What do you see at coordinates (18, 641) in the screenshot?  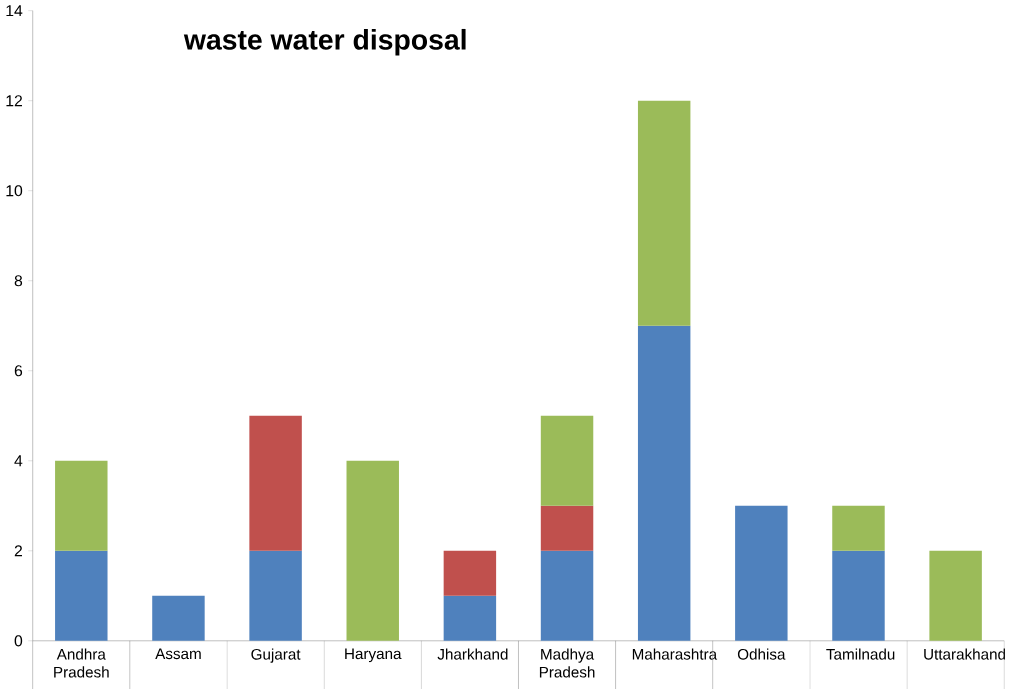 I see `y-tick-label: 0` at bounding box center [18, 641].